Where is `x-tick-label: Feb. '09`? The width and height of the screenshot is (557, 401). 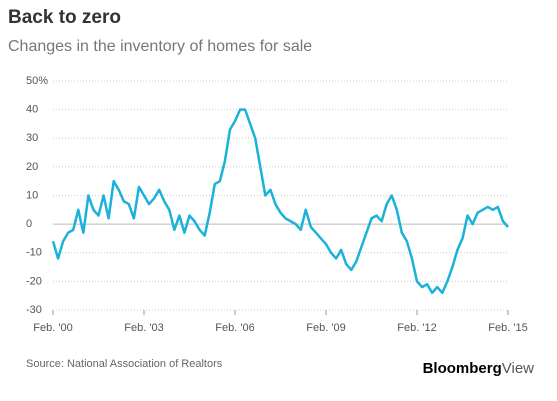 x-tick-label: Feb. '09 is located at coordinates (325, 328).